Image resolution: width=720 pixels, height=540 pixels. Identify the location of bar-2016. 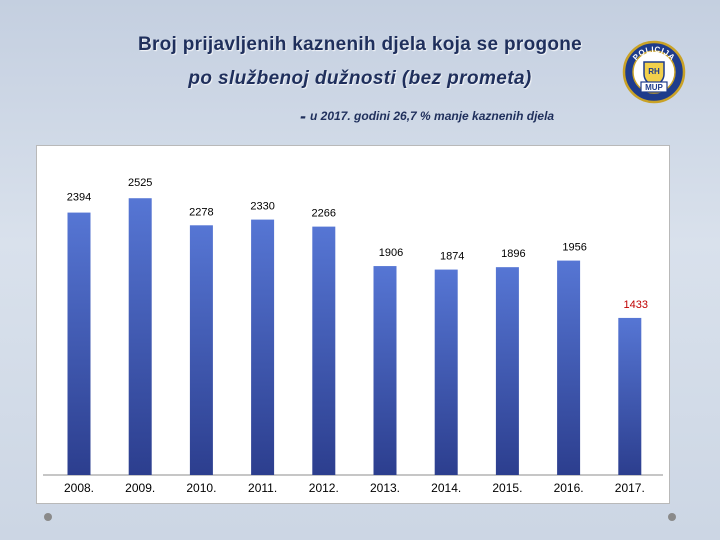
(569, 367).